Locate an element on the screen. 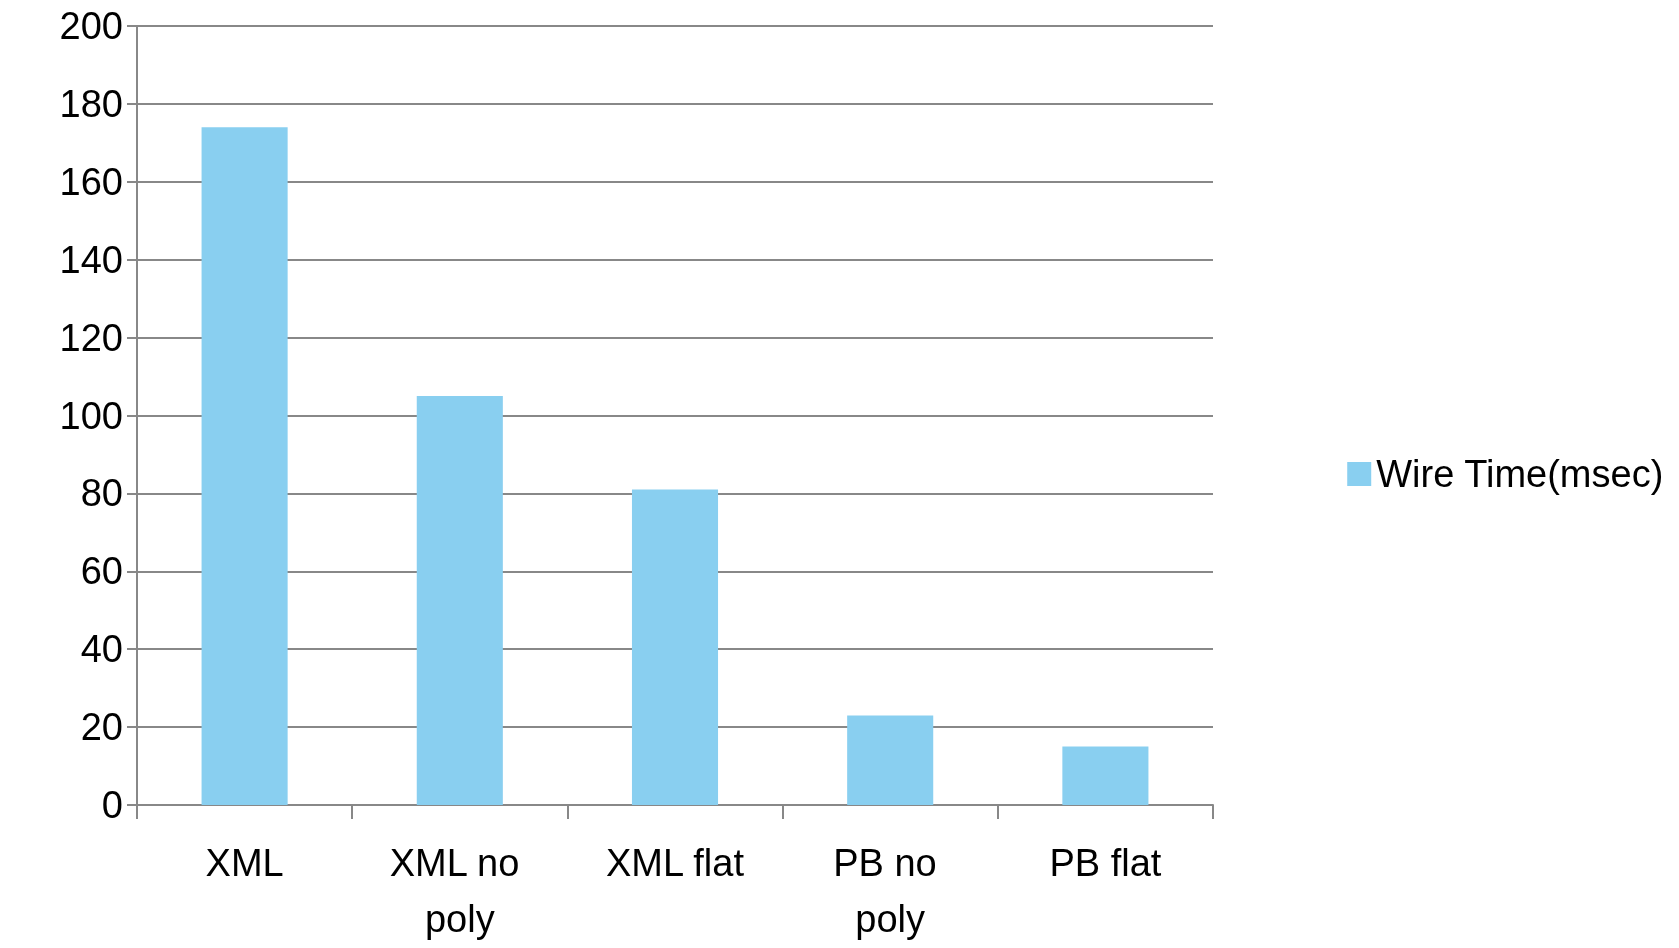 This screenshot has height=948, width=1679. y-tick-label: 20 is located at coordinates (101, 727).